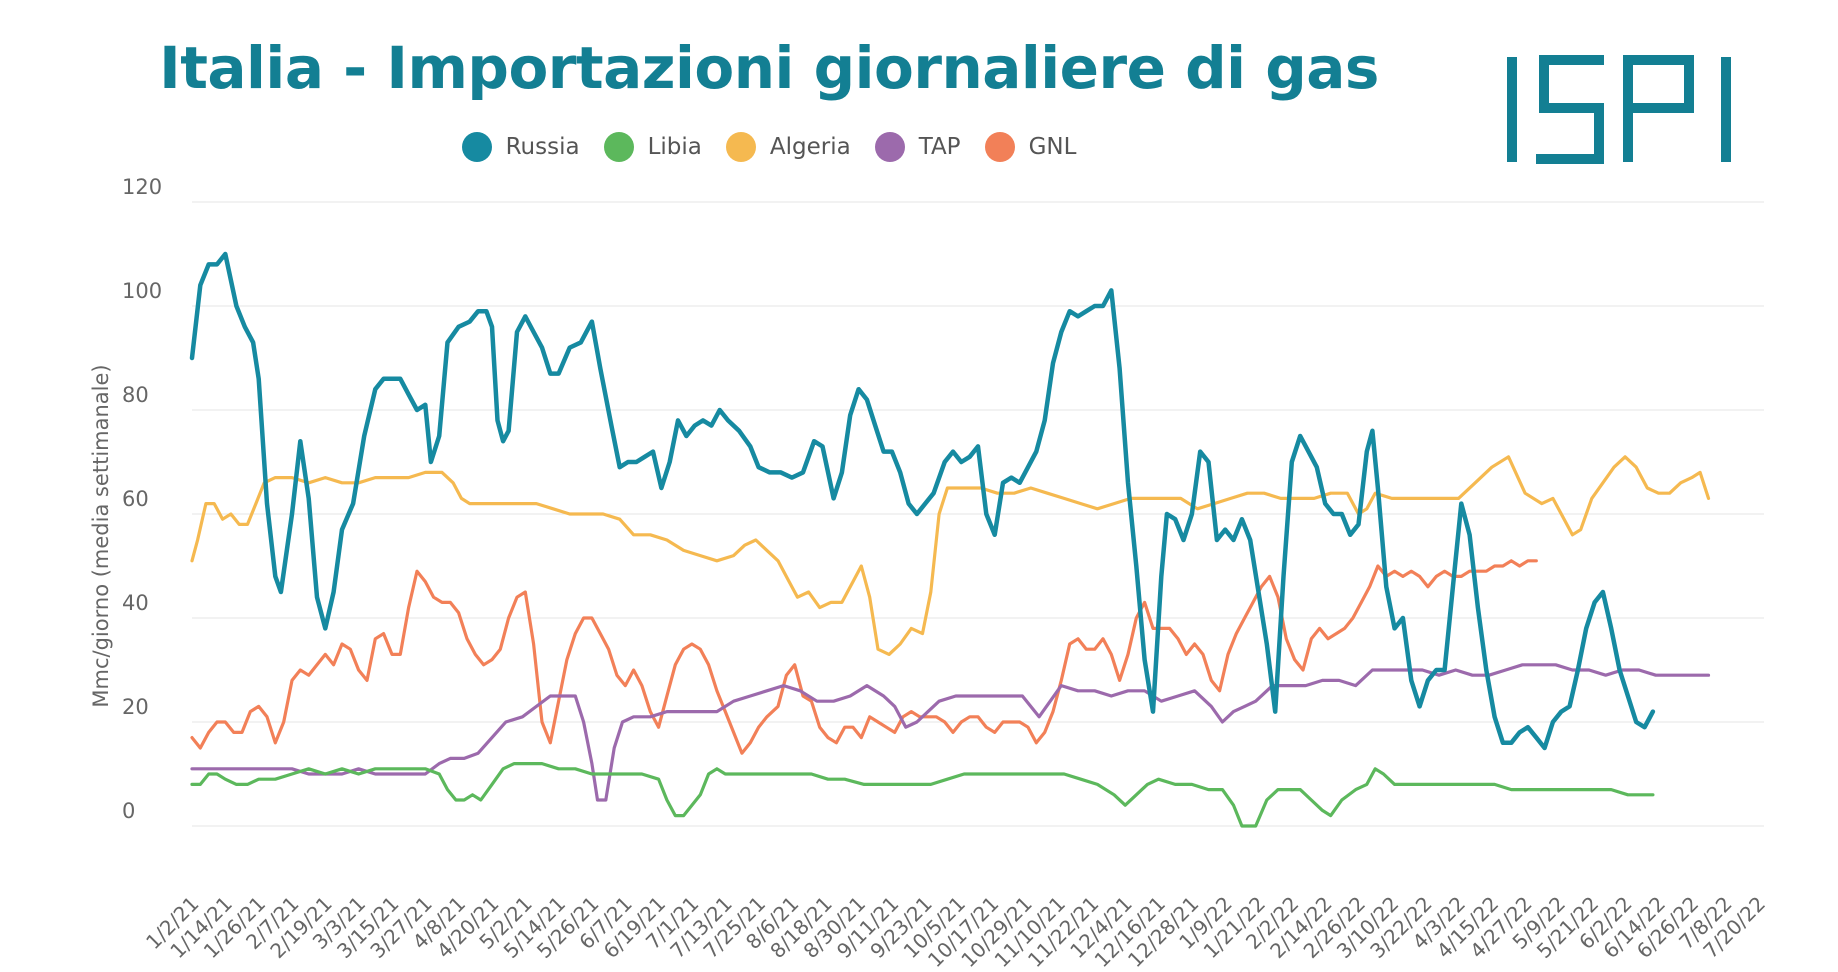 The height and width of the screenshot is (972, 1838). I want to click on legend-label: Libia, so click(674, 147).